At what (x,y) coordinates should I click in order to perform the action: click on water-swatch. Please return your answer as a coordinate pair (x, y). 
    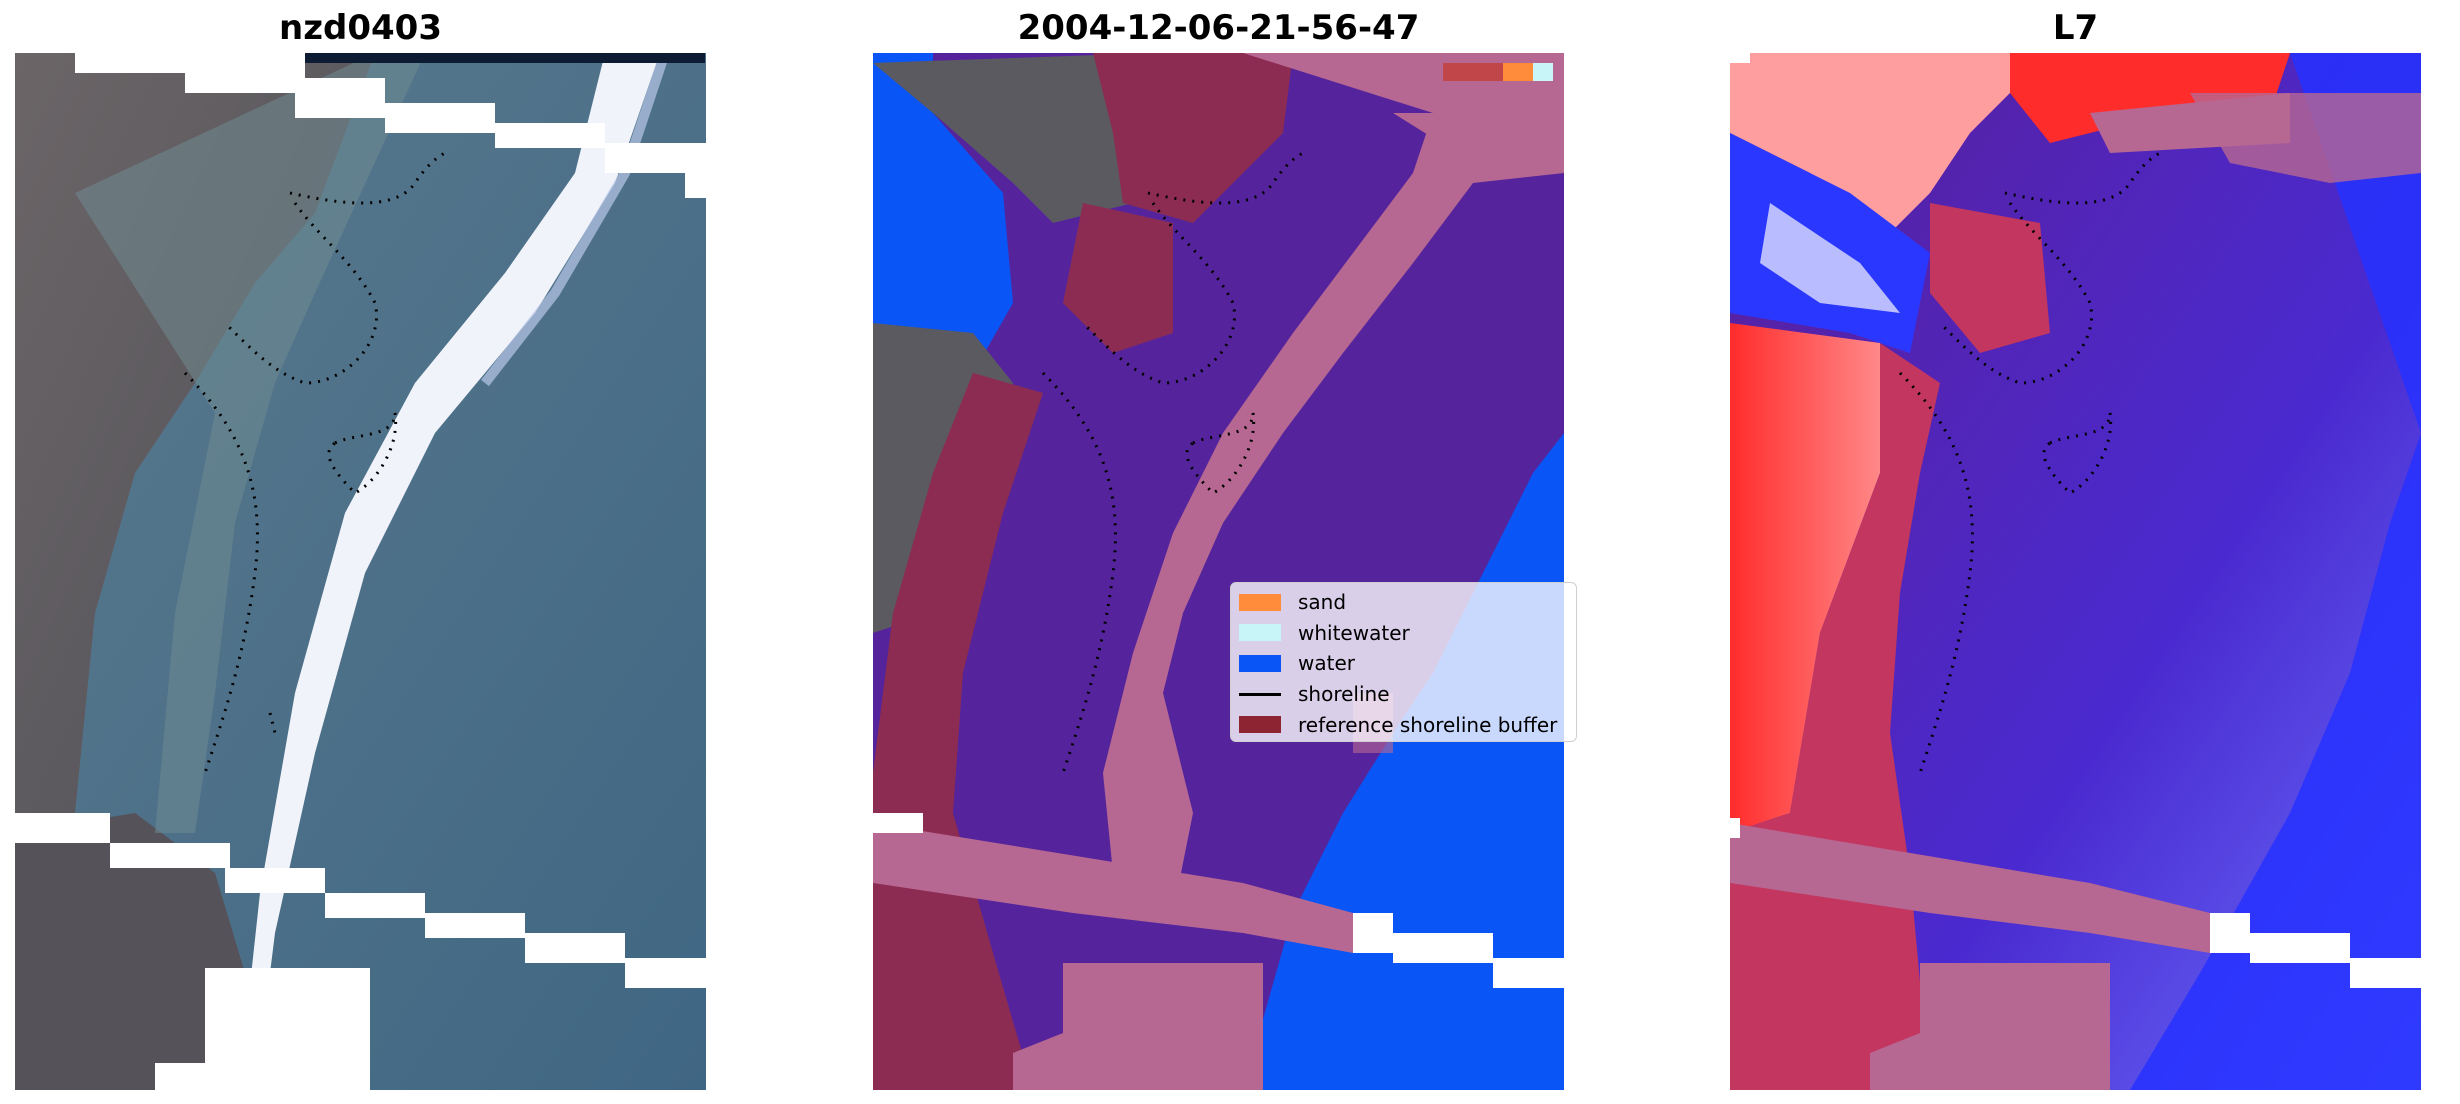
    Looking at the image, I should click on (1260, 663).